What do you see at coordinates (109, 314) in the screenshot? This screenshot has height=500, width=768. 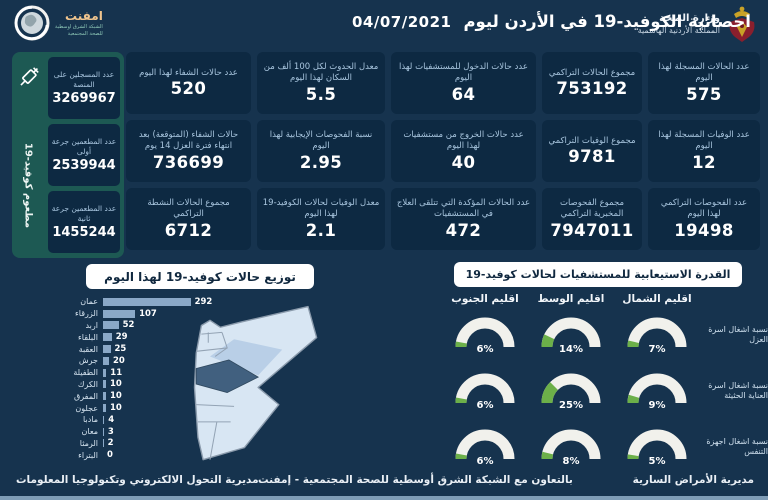 I see `bar-row: الزرقاء 107` at bounding box center [109, 314].